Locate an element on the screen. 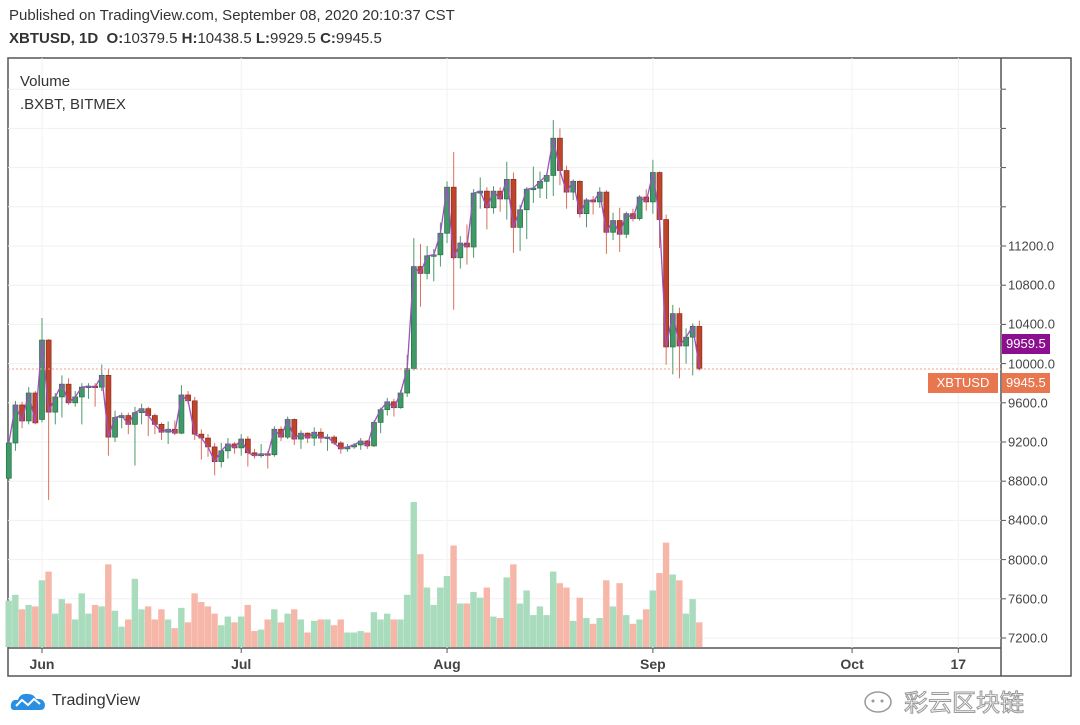 The width and height of the screenshot is (1080, 725). open-label: O: is located at coordinates (115, 38).